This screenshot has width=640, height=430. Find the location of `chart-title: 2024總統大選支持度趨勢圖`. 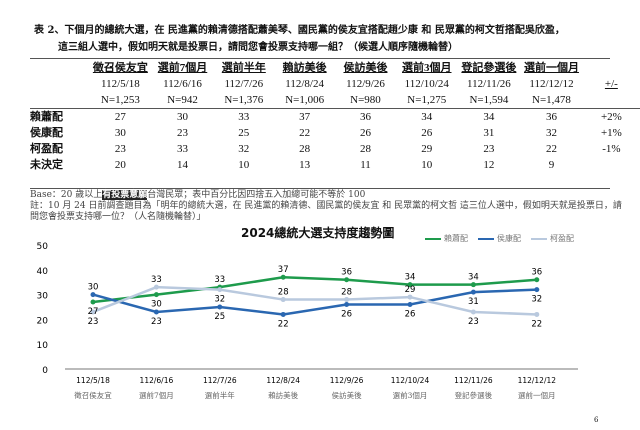

chart-title: 2024總統大選支持度趨勢圖 is located at coordinates (318, 233).